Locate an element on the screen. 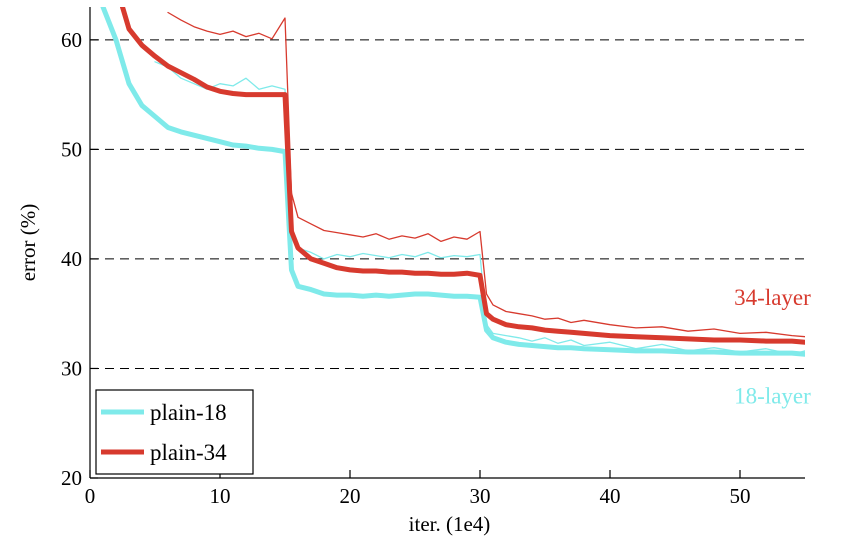  y-tick-label-20: 20 is located at coordinates (71, 478).